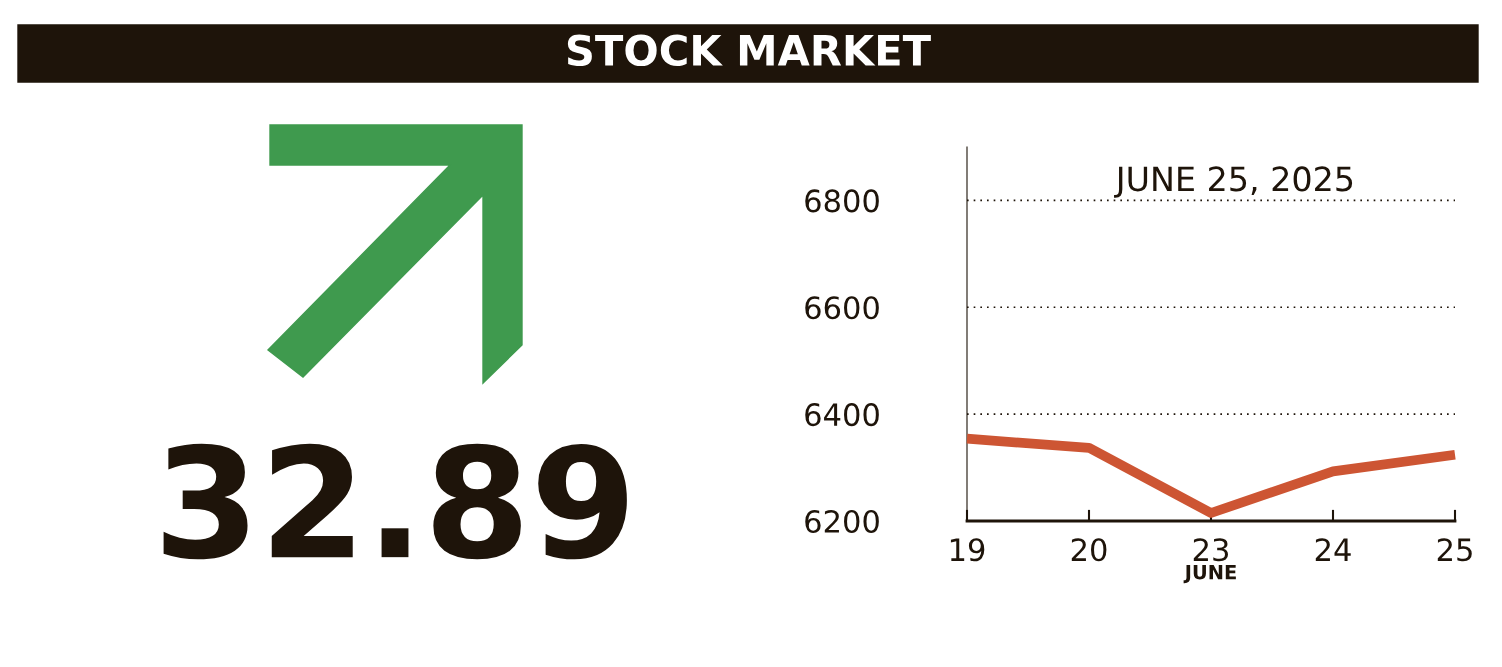  Describe the element at coordinates (1233, 182) in the screenshot. I see `text: JUNE 25, 2025` at that location.